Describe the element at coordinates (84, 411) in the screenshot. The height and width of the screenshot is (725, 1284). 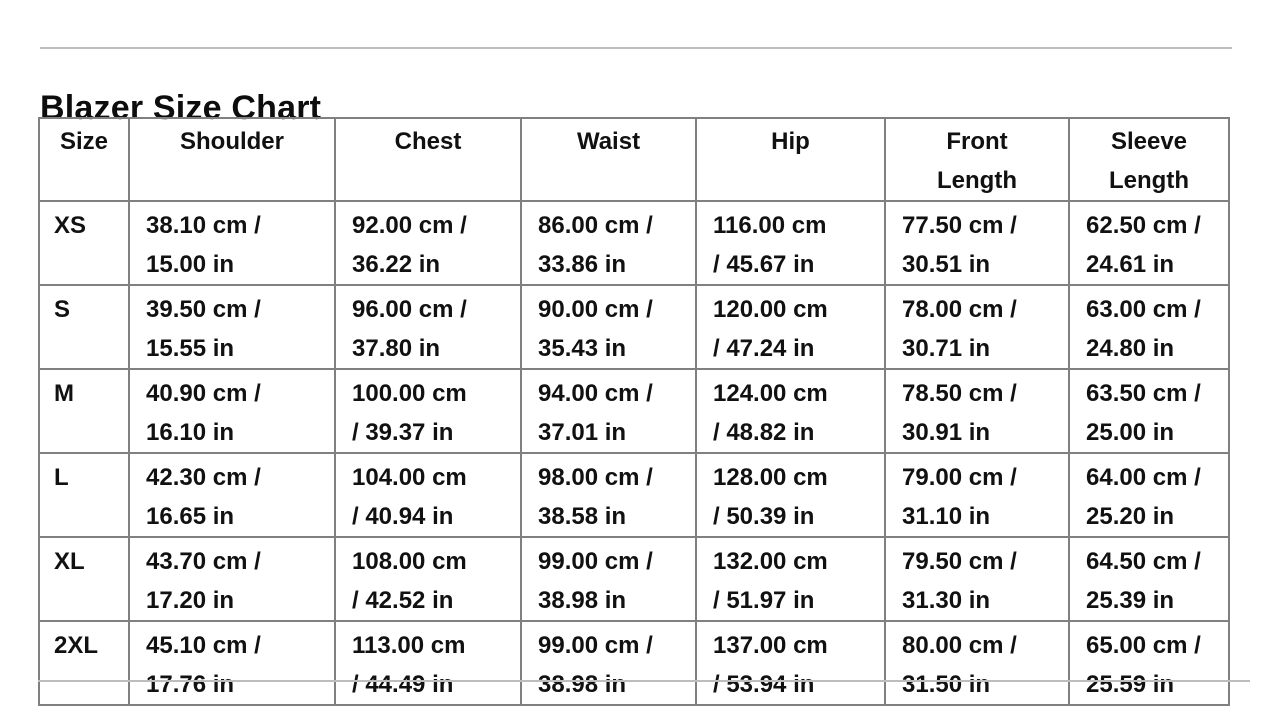
I see `size-label-cell: M` at that location.